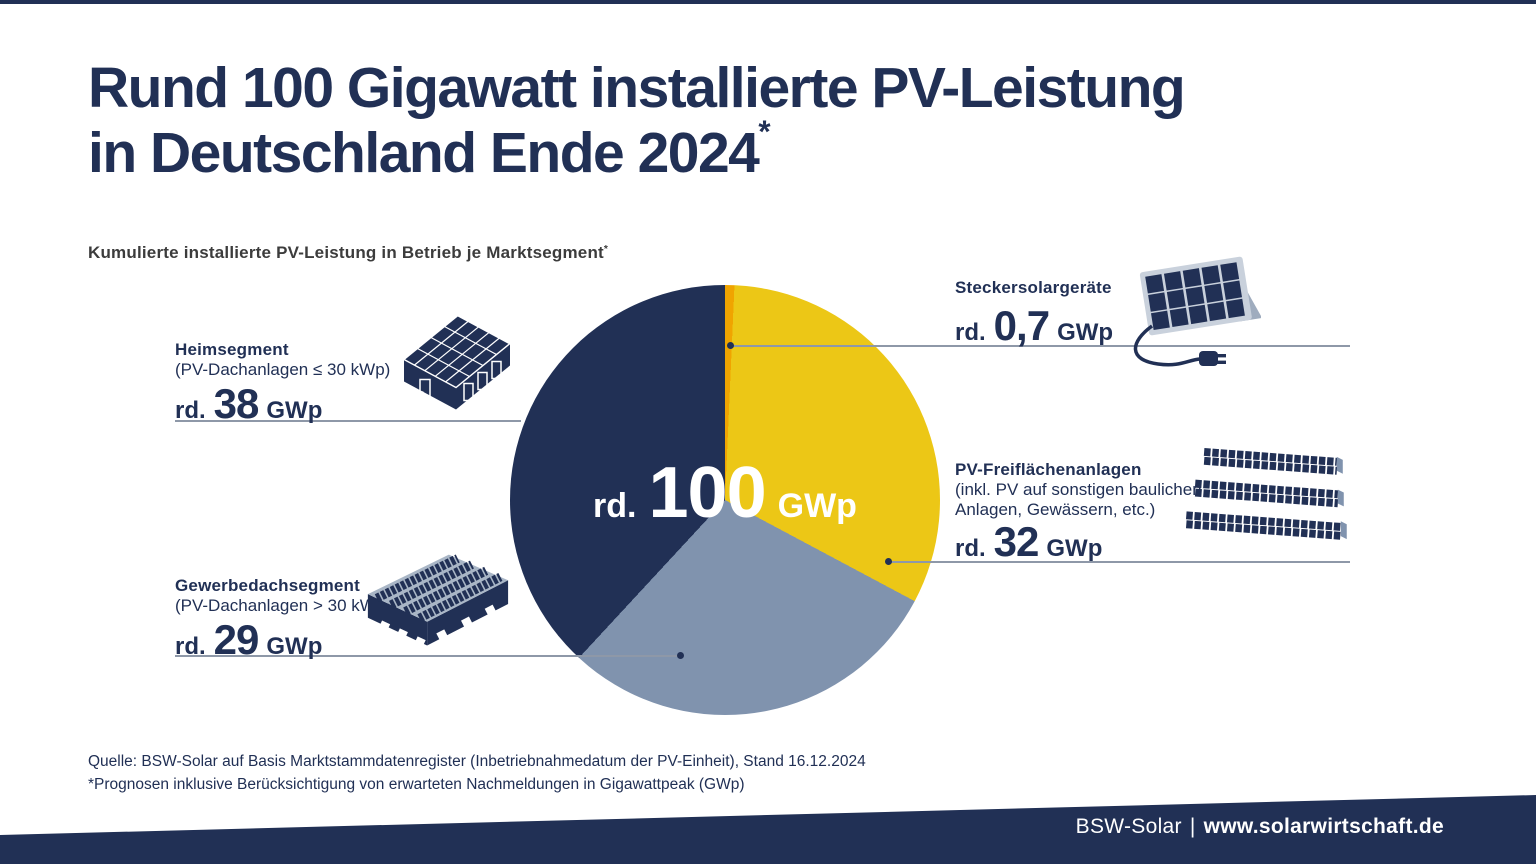 This screenshot has height=864, width=1536. What do you see at coordinates (764, 131) in the screenshot?
I see `title-footnote-marker: *` at bounding box center [764, 131].